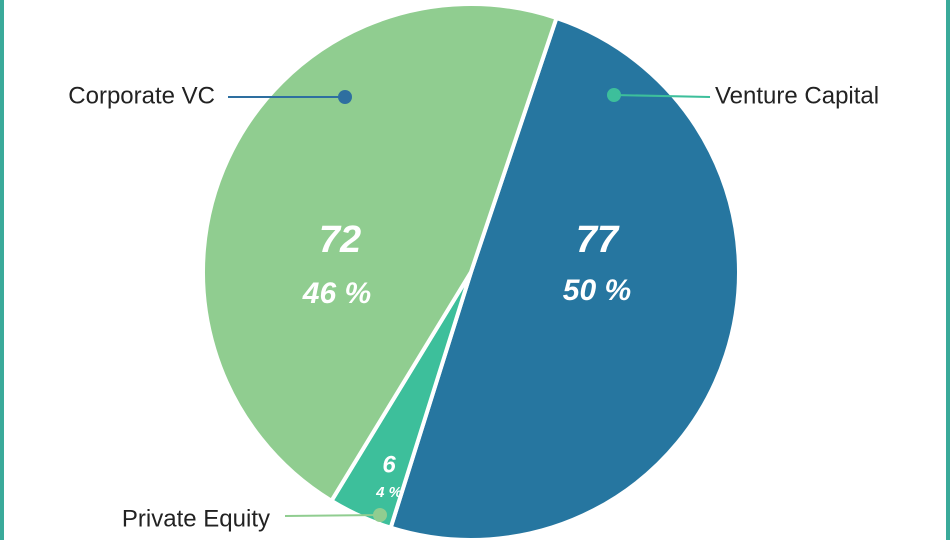 This screenshot has width=952, height=540. I want to click on value-label: 72, so click(340, 240).